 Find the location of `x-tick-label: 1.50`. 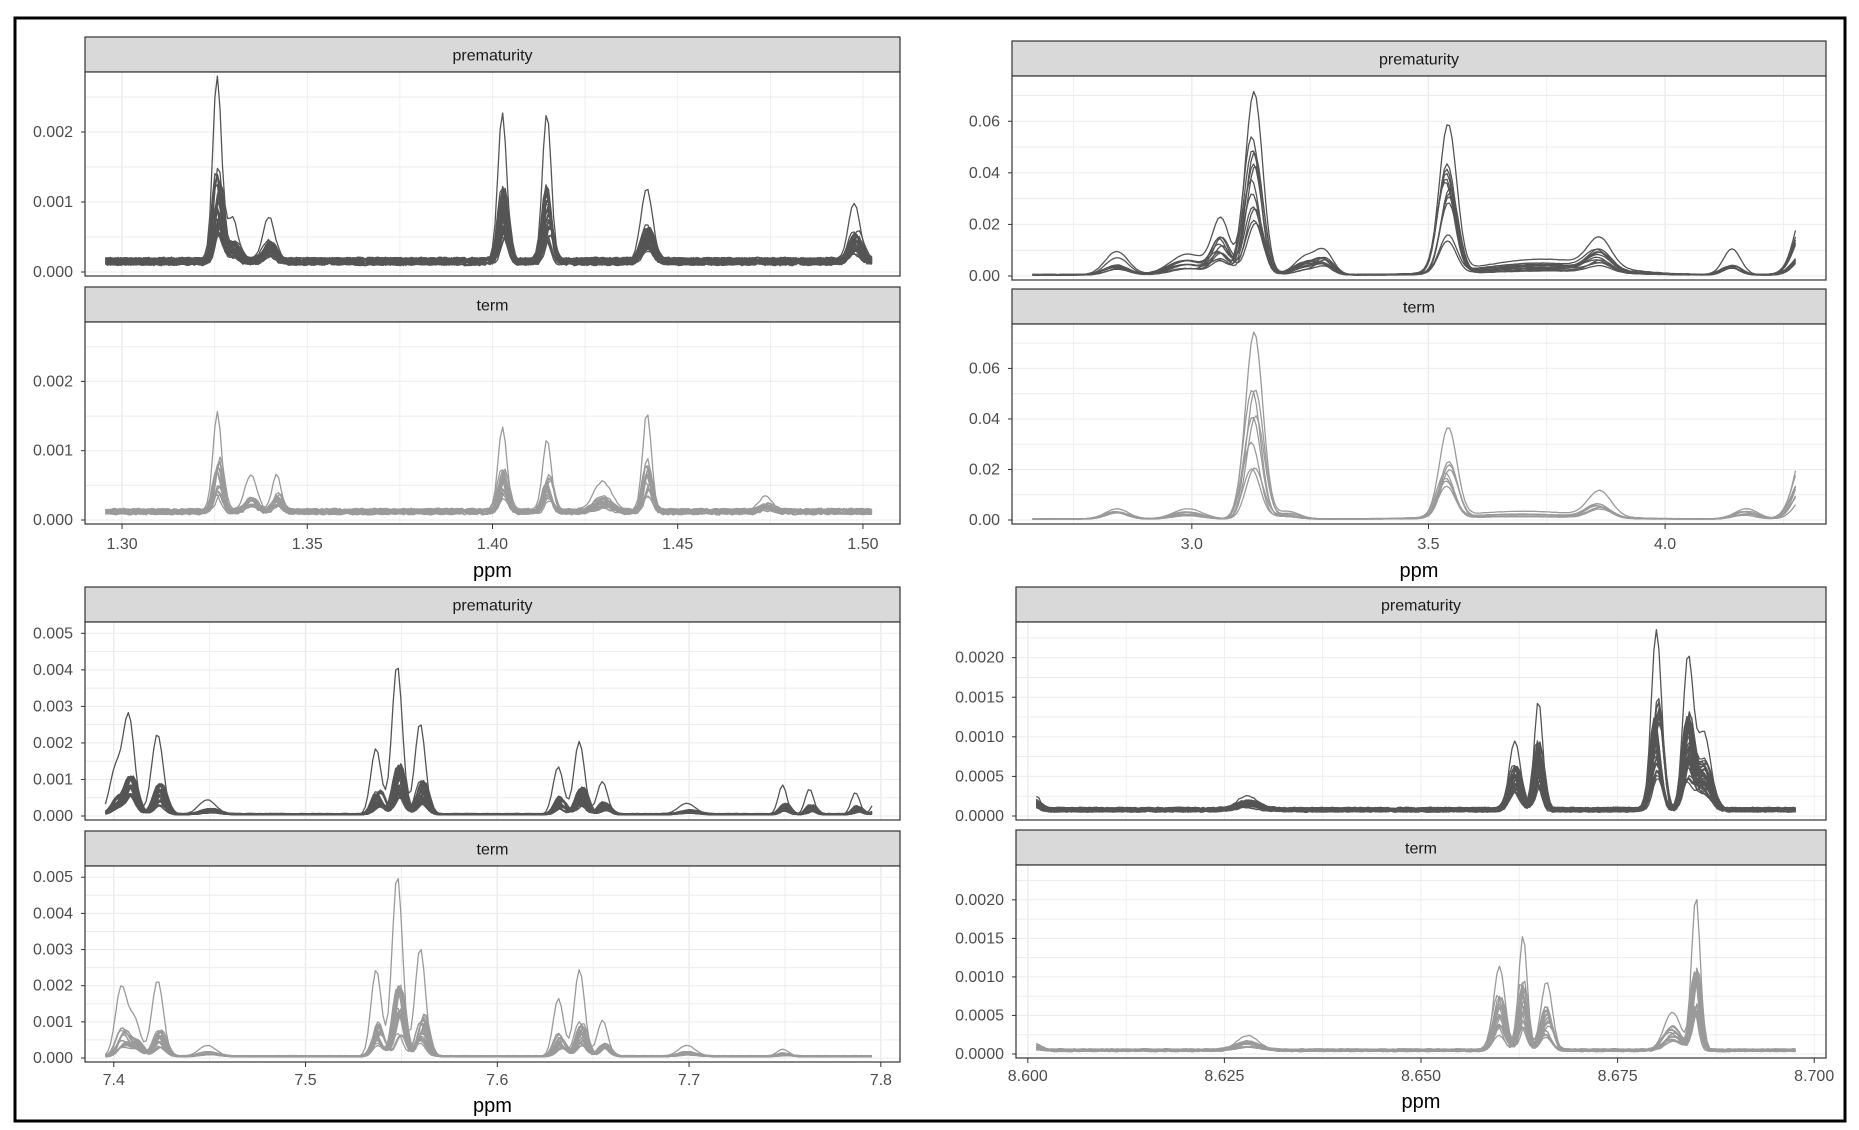

x-tick-label: 1.50 is located at coordinates (862, 544).